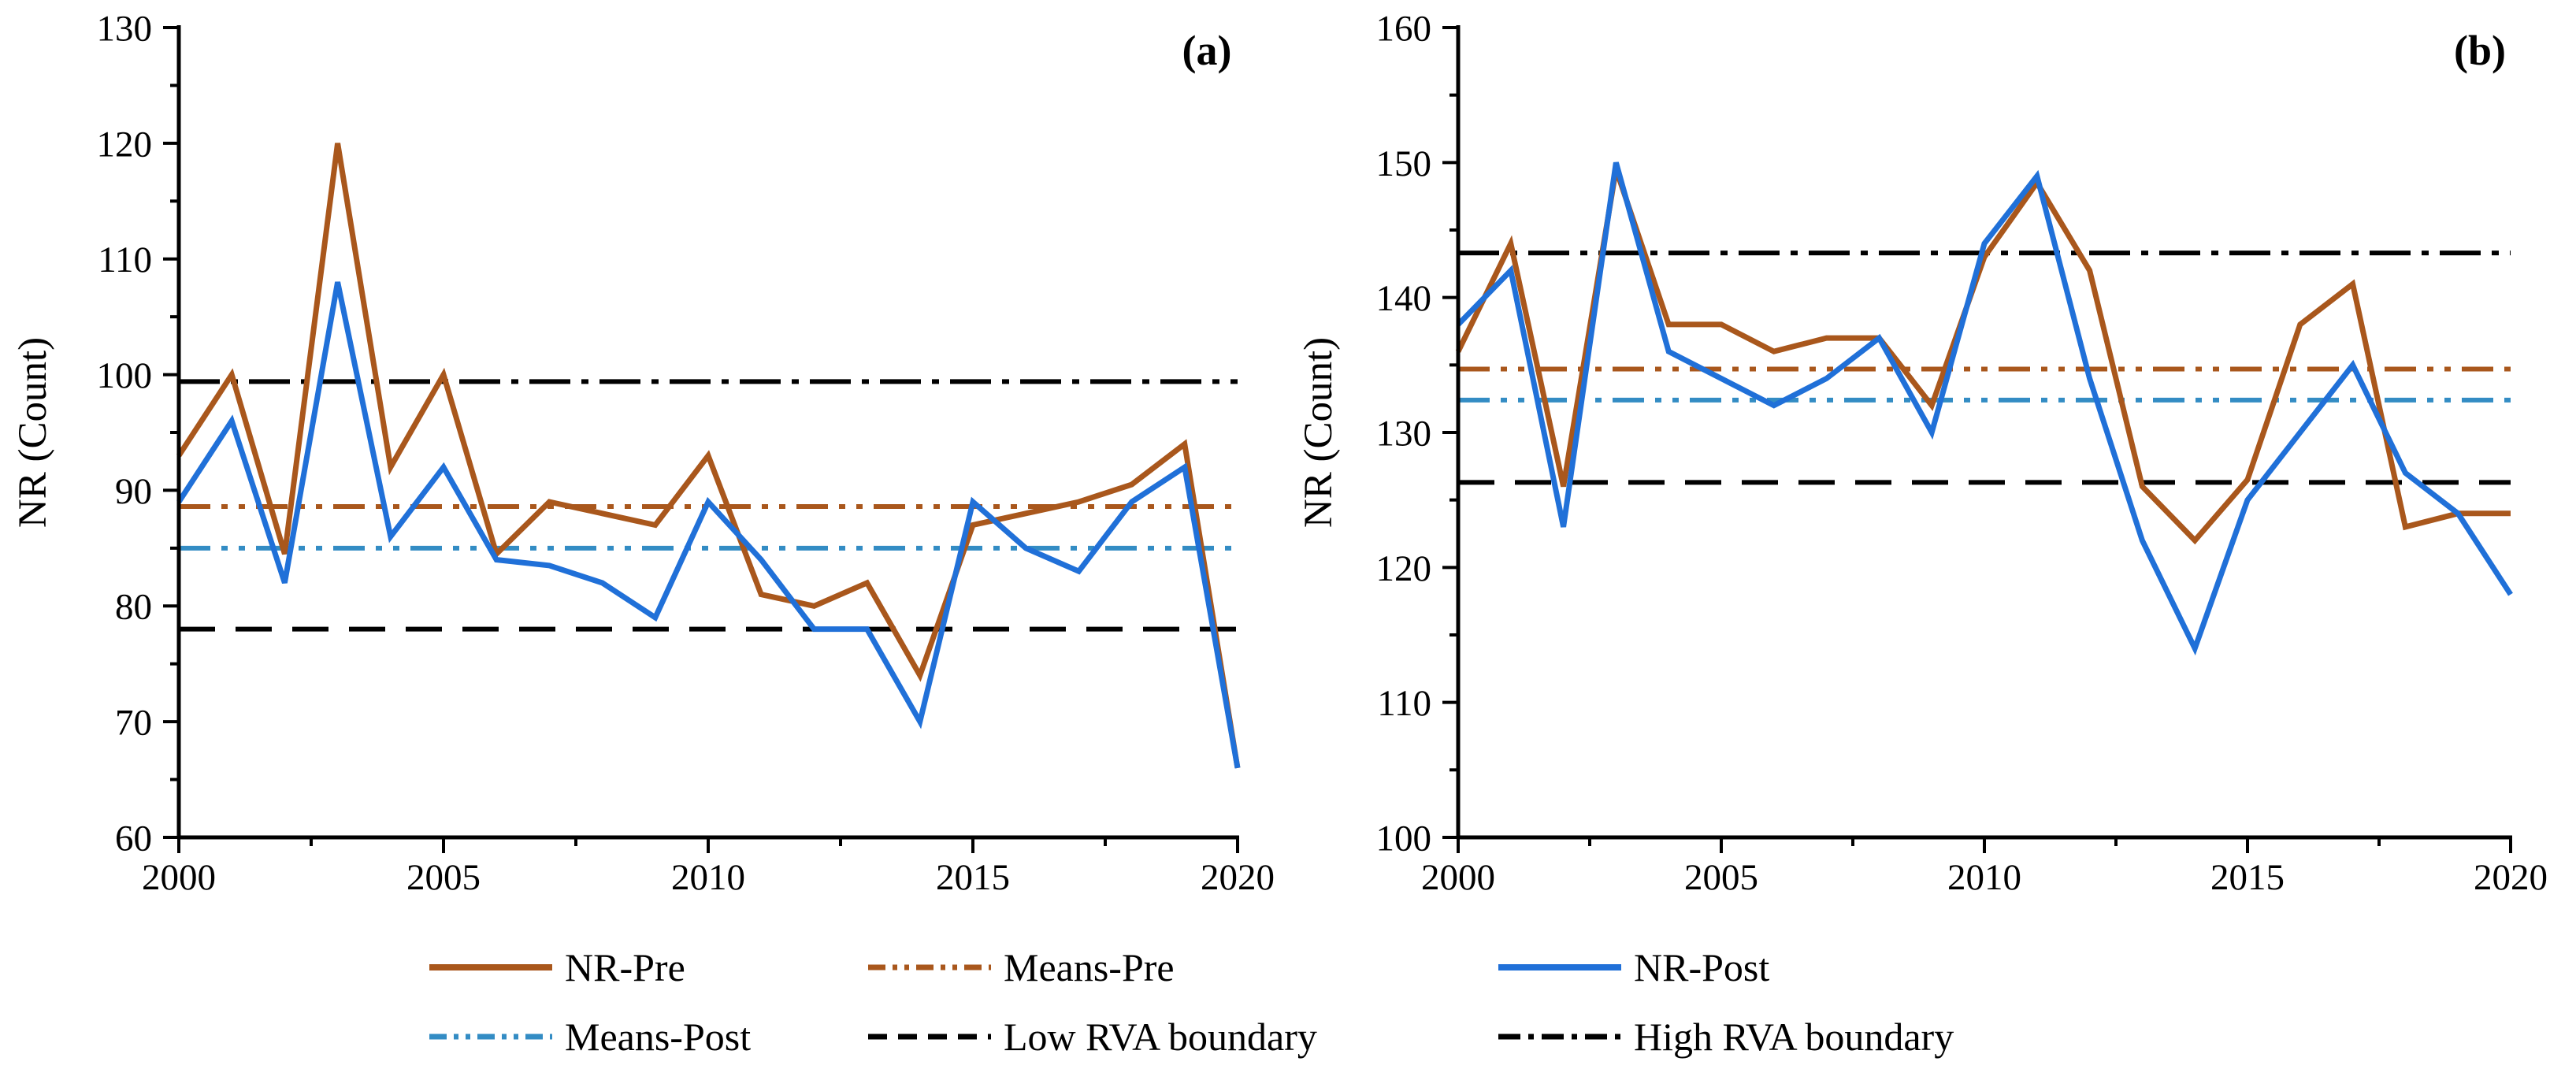 This screenshot has height=1080, width=2576. What do you see at coordinates (133, 491) in the screenshot?
I see `y-tick-label: 90` at bounding box center [133, 491].